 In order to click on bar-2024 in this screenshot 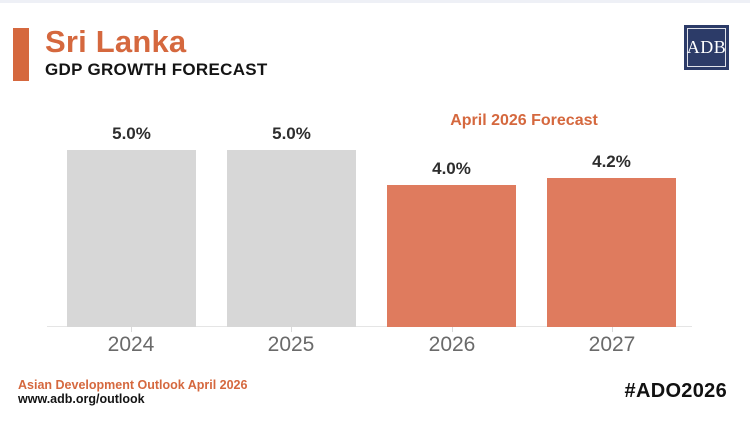, I will do `click(131, 238)`.